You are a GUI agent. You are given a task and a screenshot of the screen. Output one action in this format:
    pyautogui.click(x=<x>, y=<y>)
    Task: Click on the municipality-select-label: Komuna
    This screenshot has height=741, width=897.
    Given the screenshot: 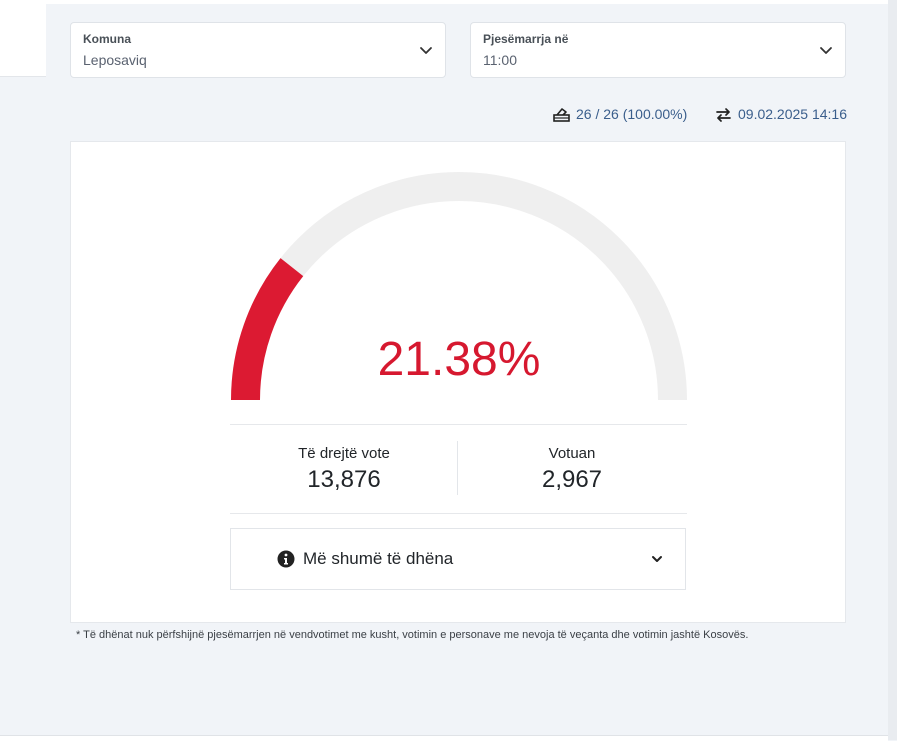 What is the action you would take?
    pyautogui.click(x=107, y=39)
    